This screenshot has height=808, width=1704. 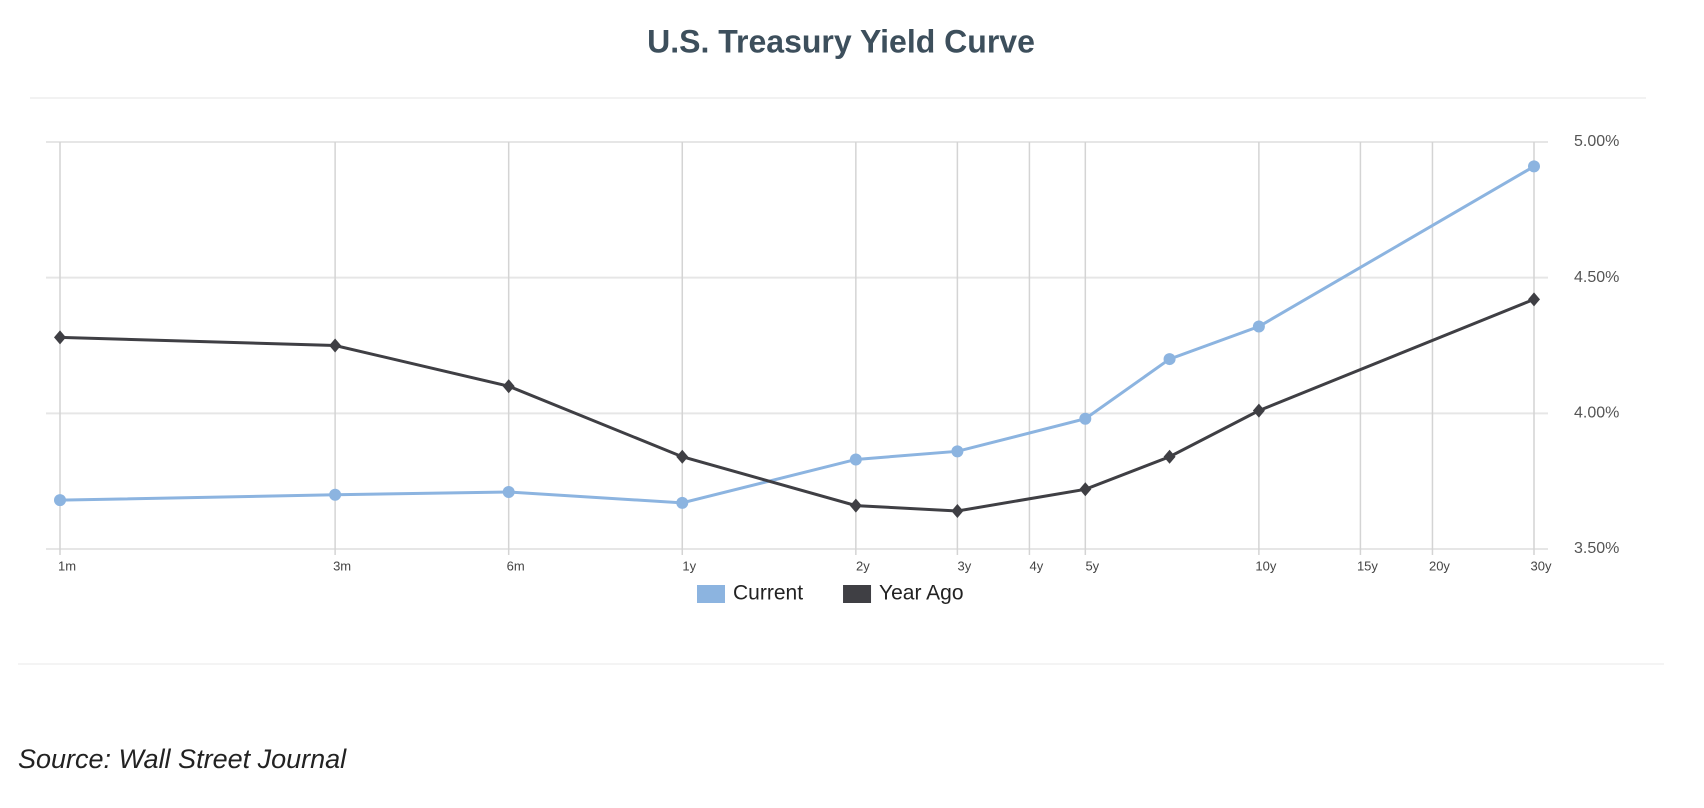 What do you see at coordinates (1596, 141) in the screenshot?
I see `y-tick-label: 5.00%` at bounding box center [1596, 141].